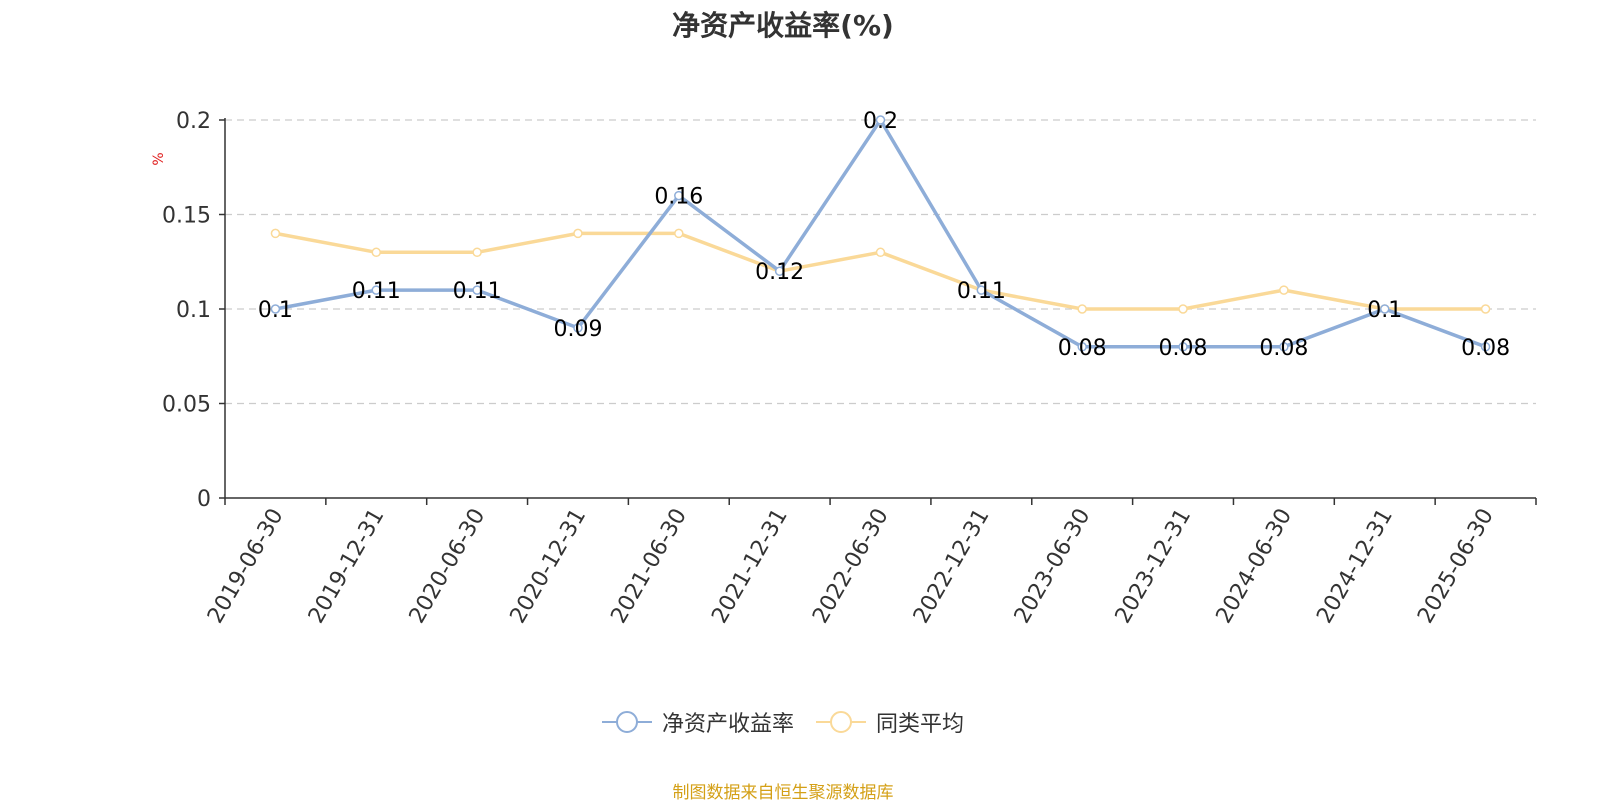  I want to click on legend-item-series2: 同类平均, so click(890, 722).